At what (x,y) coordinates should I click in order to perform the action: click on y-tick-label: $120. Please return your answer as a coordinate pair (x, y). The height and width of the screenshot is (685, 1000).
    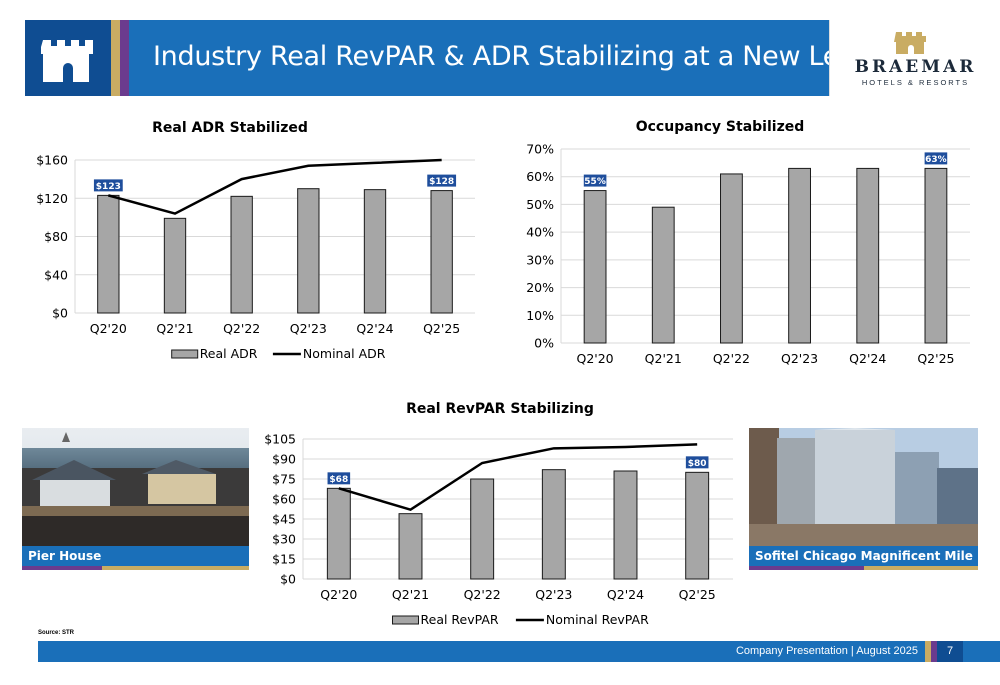
    Looking at the image, I should click on (52, 198).